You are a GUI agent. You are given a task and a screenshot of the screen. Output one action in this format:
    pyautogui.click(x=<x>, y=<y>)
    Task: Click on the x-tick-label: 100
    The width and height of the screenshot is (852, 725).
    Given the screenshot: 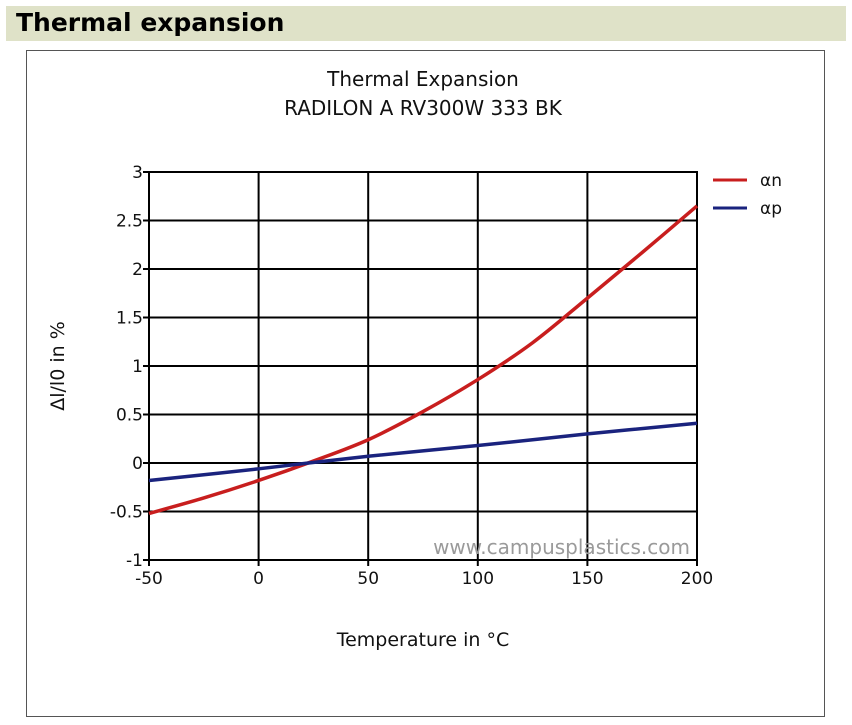 What is the action you would take?
    pyautogui.click(x=478, y=579)
    